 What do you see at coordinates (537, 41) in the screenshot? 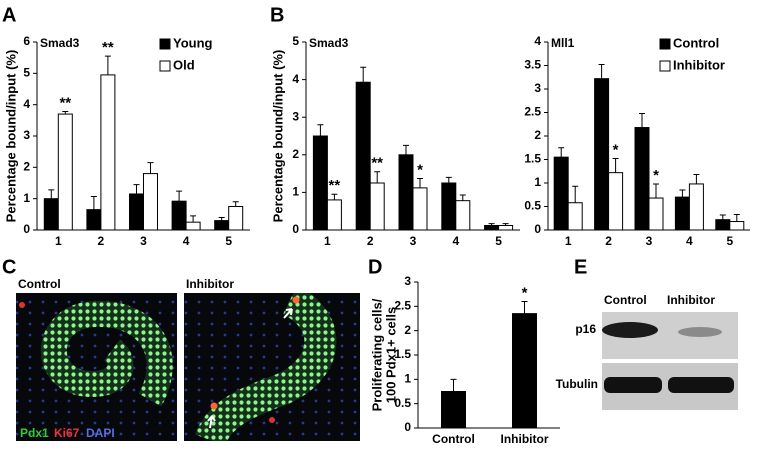
I see `y-tick-label: 4` at bounding box center [537, 41].